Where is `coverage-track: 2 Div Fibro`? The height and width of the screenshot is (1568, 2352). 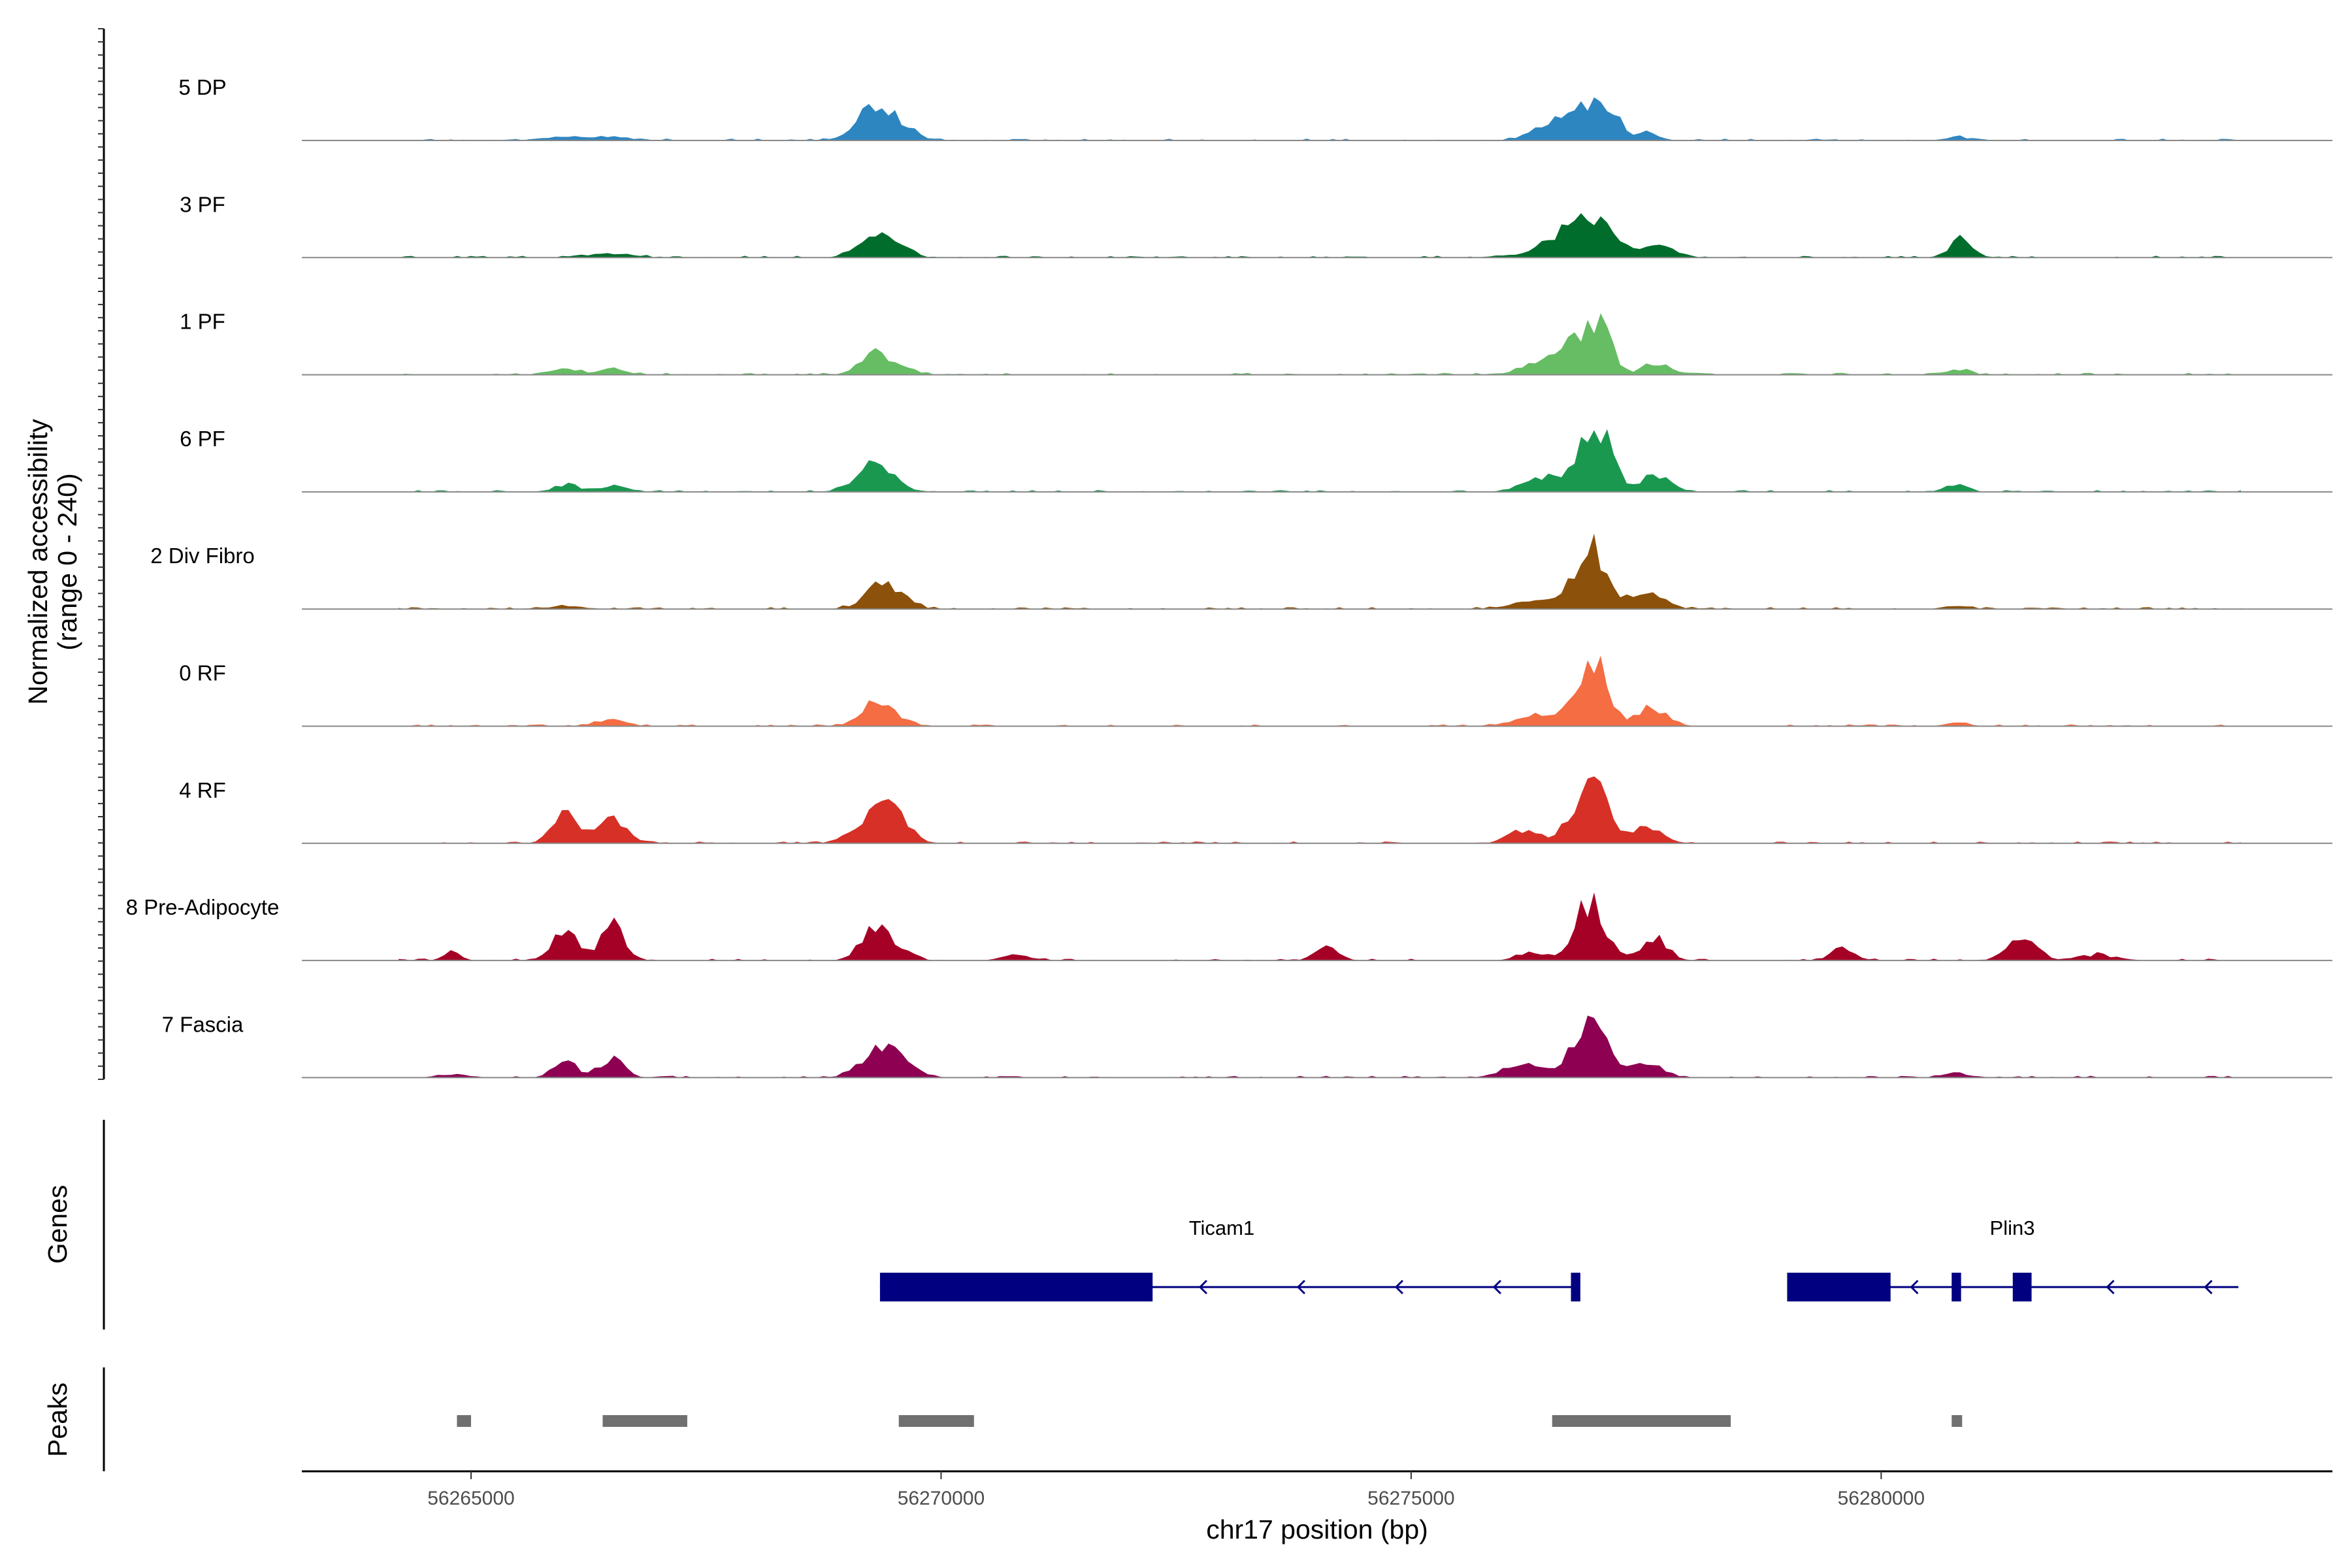 coverage-track: 2 Div Fibro is located at coordinates (1241, 571).